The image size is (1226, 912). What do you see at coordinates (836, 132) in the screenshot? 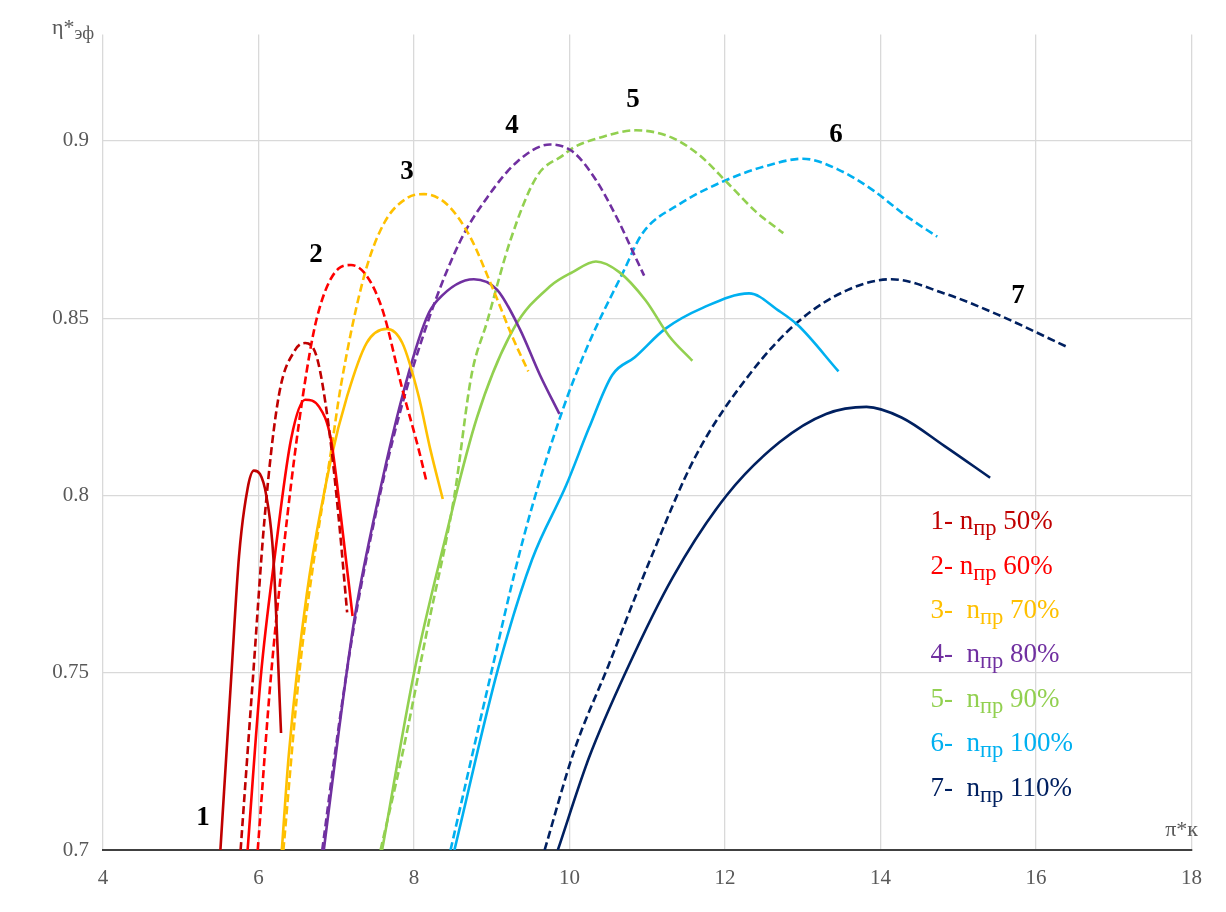
I see `annotation: 6` at bounding box center [836, 132].